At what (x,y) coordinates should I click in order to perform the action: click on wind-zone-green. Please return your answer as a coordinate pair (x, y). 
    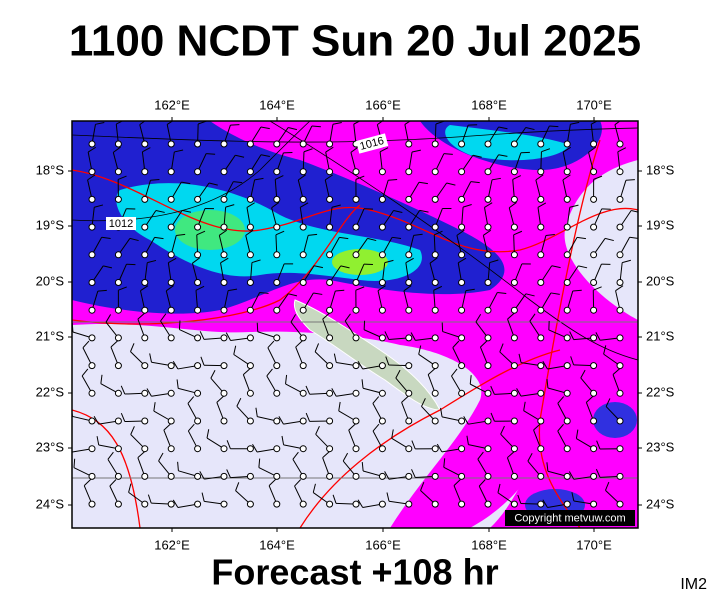
    Looking at the image, I should click on (210, 230).